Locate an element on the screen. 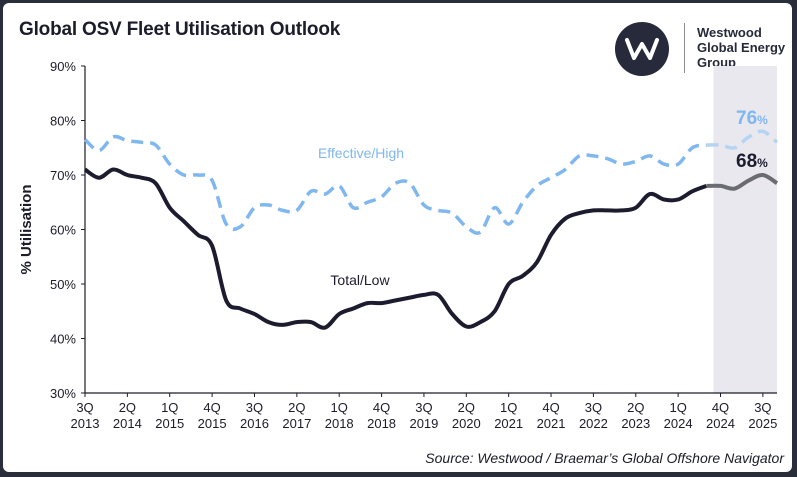 This screenshot has width=797, height=477. y-tick-label: 60% is located at coordinates (63, 230).